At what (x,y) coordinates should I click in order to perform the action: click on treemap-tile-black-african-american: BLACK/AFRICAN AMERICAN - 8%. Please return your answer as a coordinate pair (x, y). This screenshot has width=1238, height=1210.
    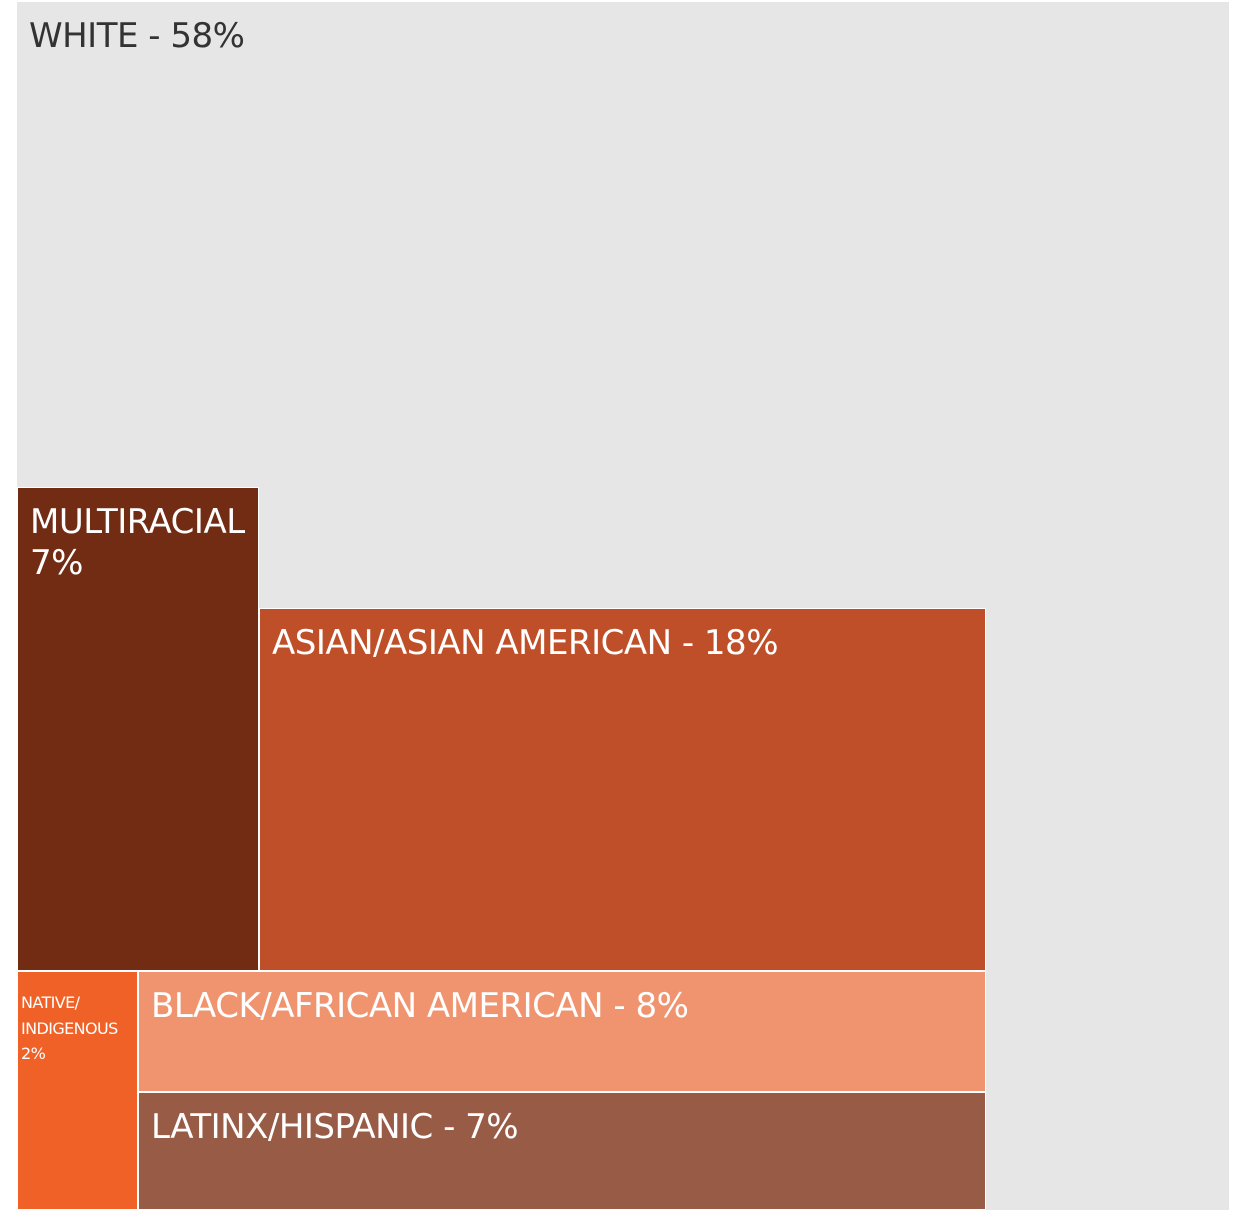
    Looking at the image, I should click on (562, 1031).